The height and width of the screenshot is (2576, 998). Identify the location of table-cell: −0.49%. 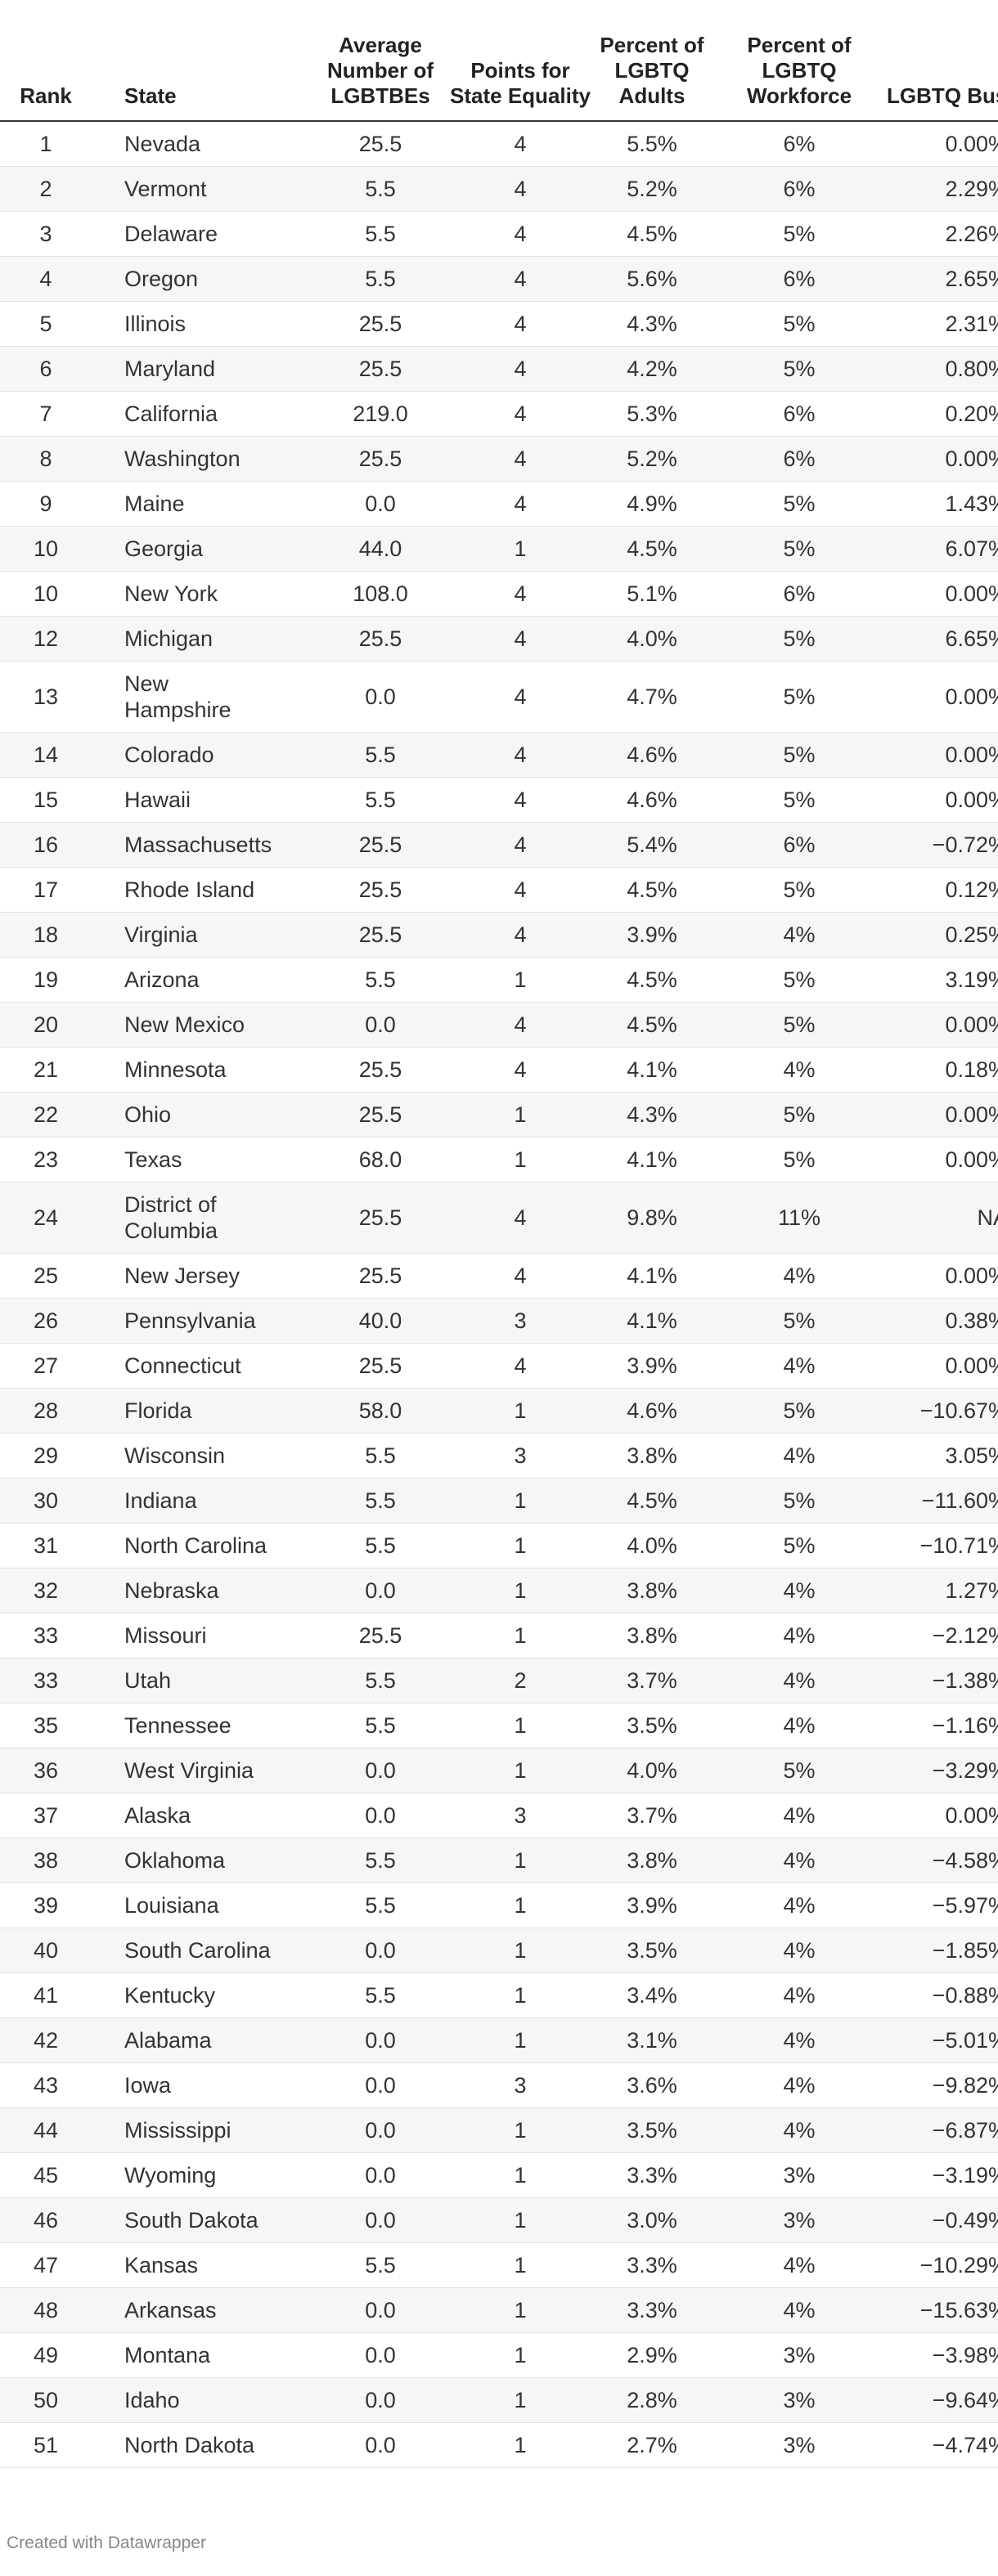
(942, 2220).